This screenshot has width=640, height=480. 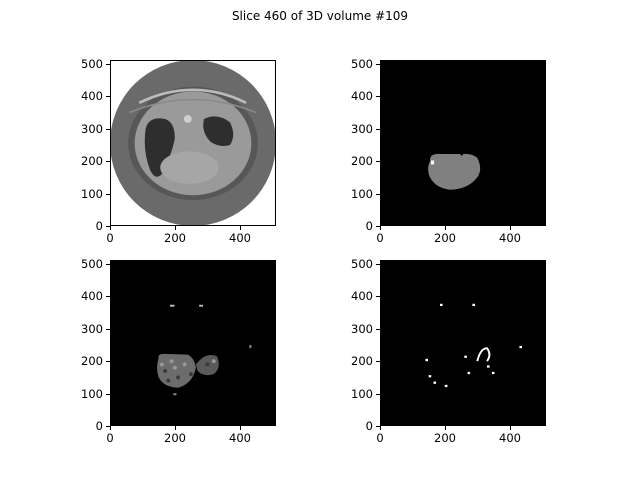 I want to click on mask-highlight, so click(x=432, y=162).